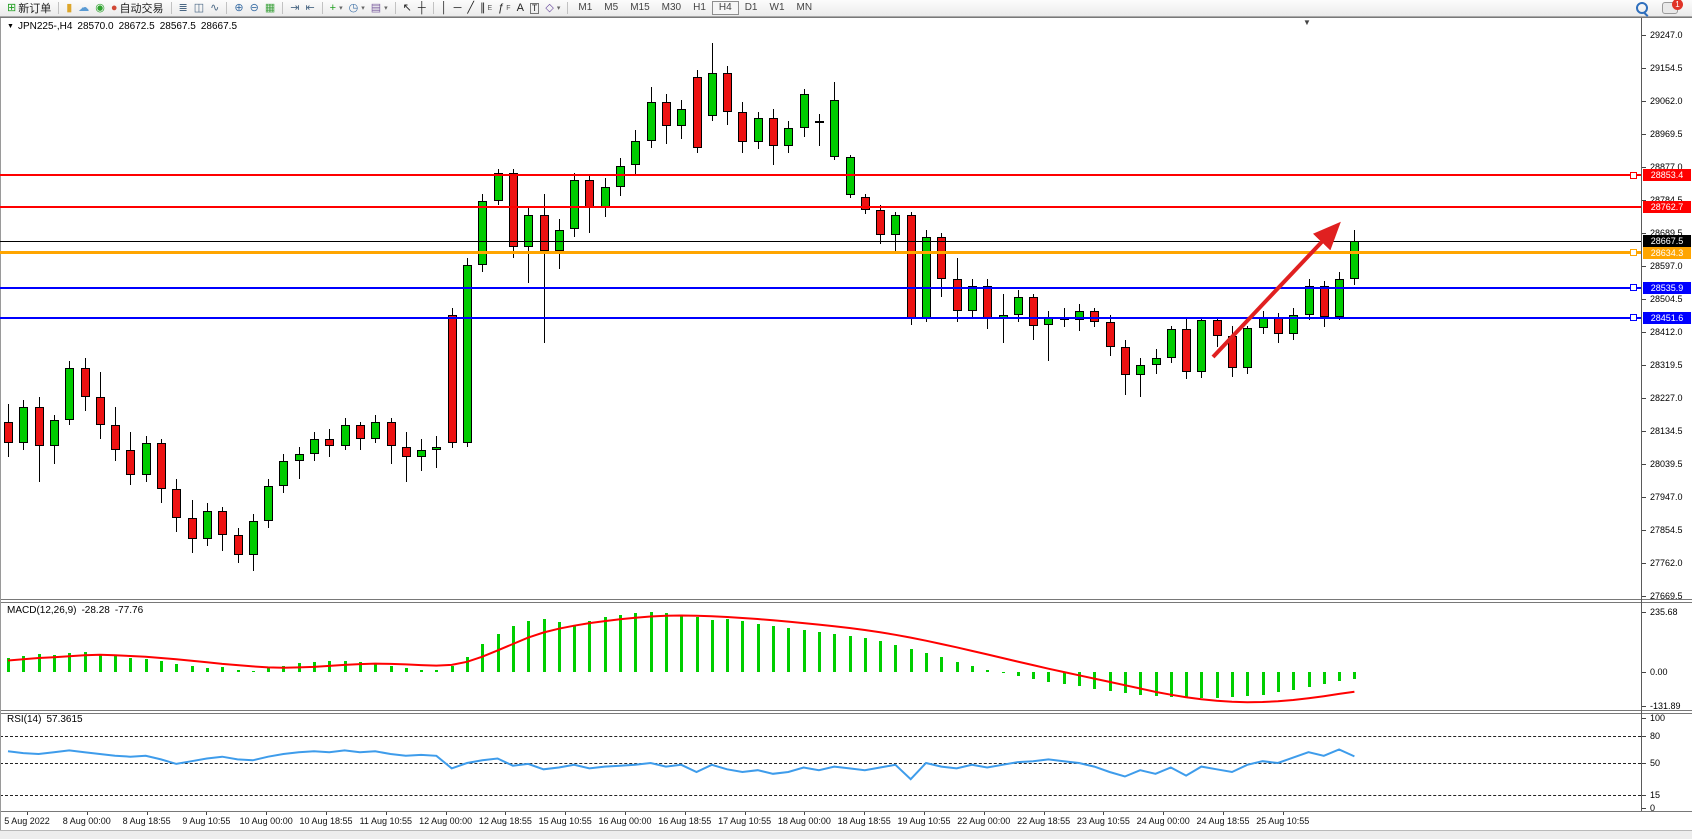 The width and height of the screenshot is (1692, 839). What do you see at coordinates (137, 8) in the screenshot?
I see `autotrading-button: ● 自动交易` at bounding box center [137, 8].